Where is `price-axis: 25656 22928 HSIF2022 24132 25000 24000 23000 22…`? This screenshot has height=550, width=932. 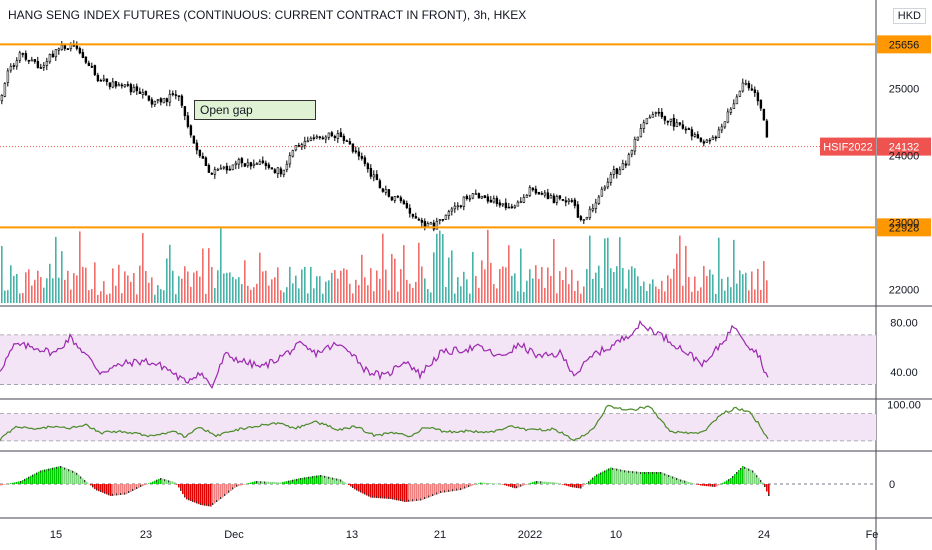
price-axis: 25656 22928 HSIF2022 24132 25000 24000 23000 22… is located at coordinates (875, 263).